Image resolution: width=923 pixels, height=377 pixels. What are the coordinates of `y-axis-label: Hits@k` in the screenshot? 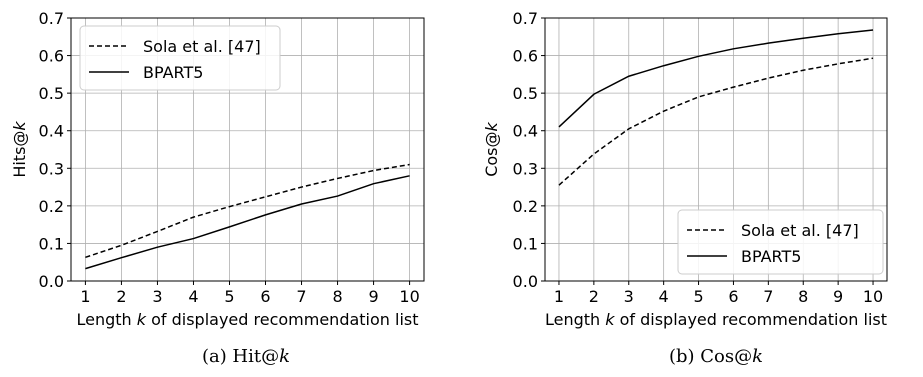 It's located at (19, 149).